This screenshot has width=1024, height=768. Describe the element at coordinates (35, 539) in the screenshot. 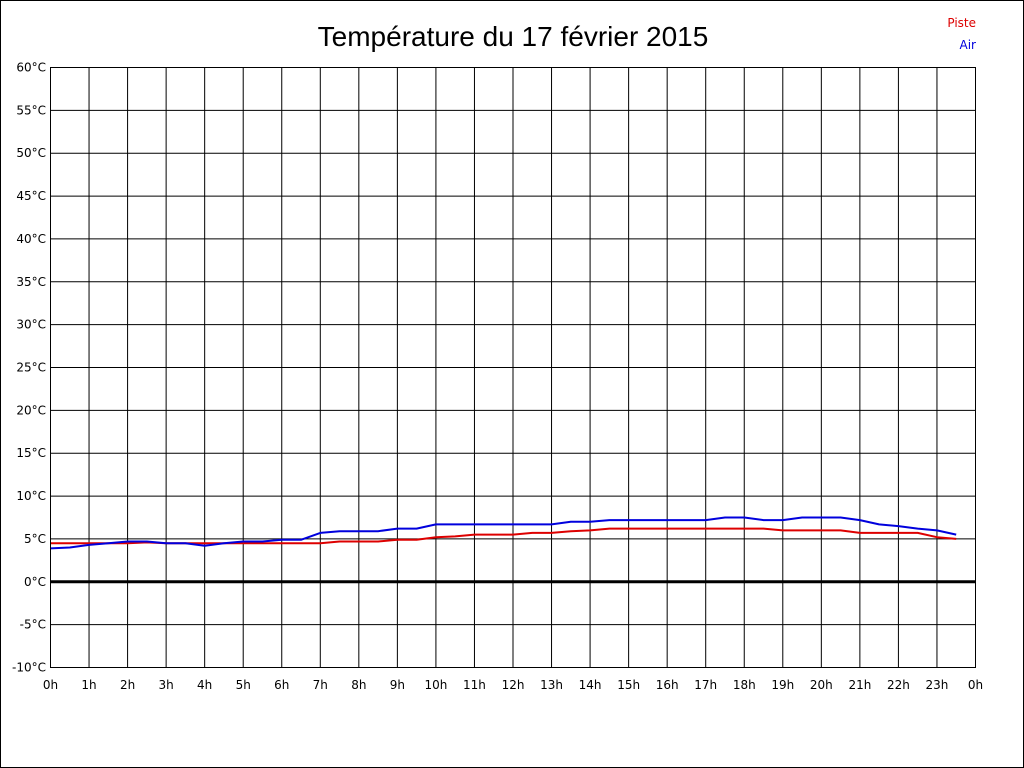

I see `y-tick-label: 5°C` at that location.